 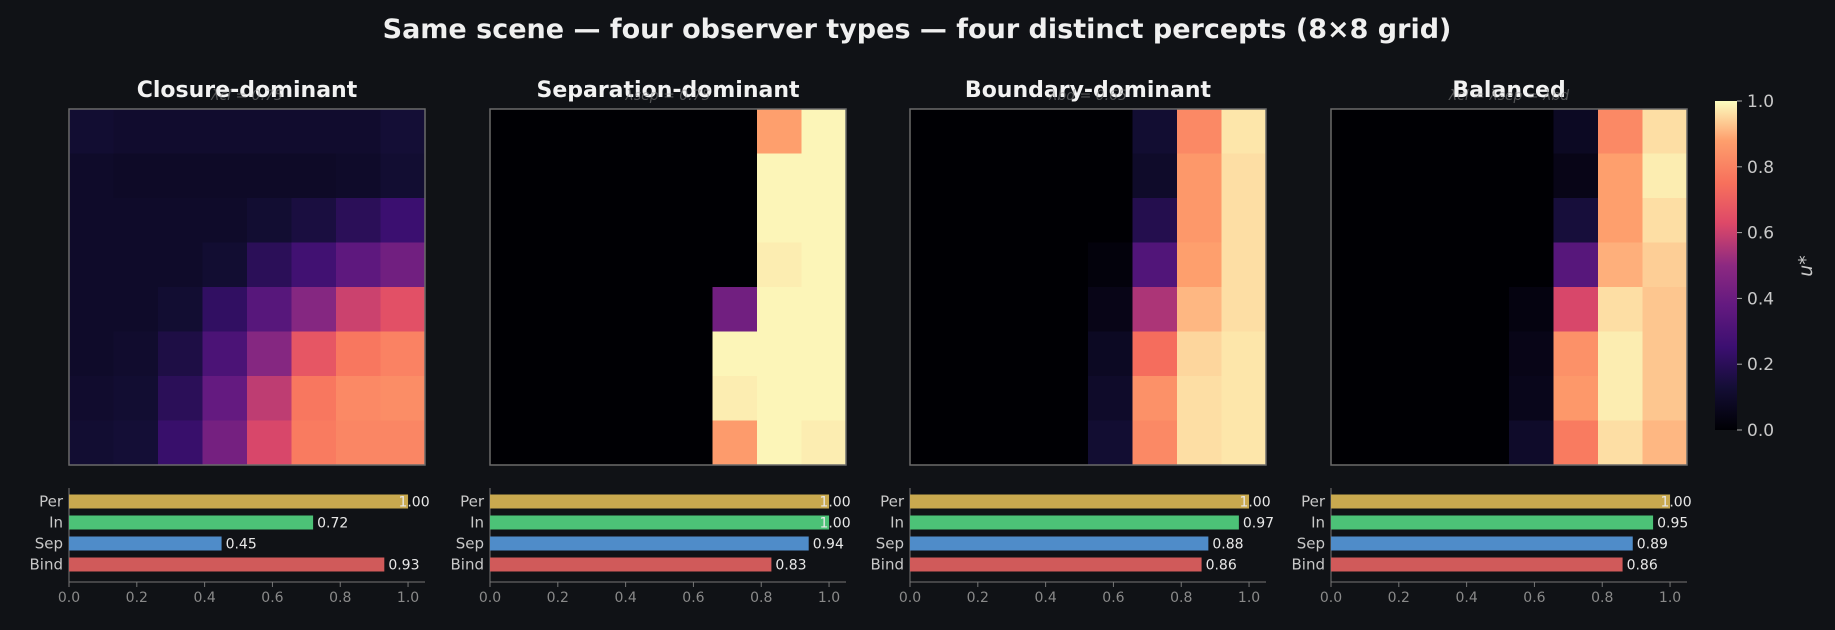 I want to click on bar-value-label: 0.83, so click(x=790, y=566).